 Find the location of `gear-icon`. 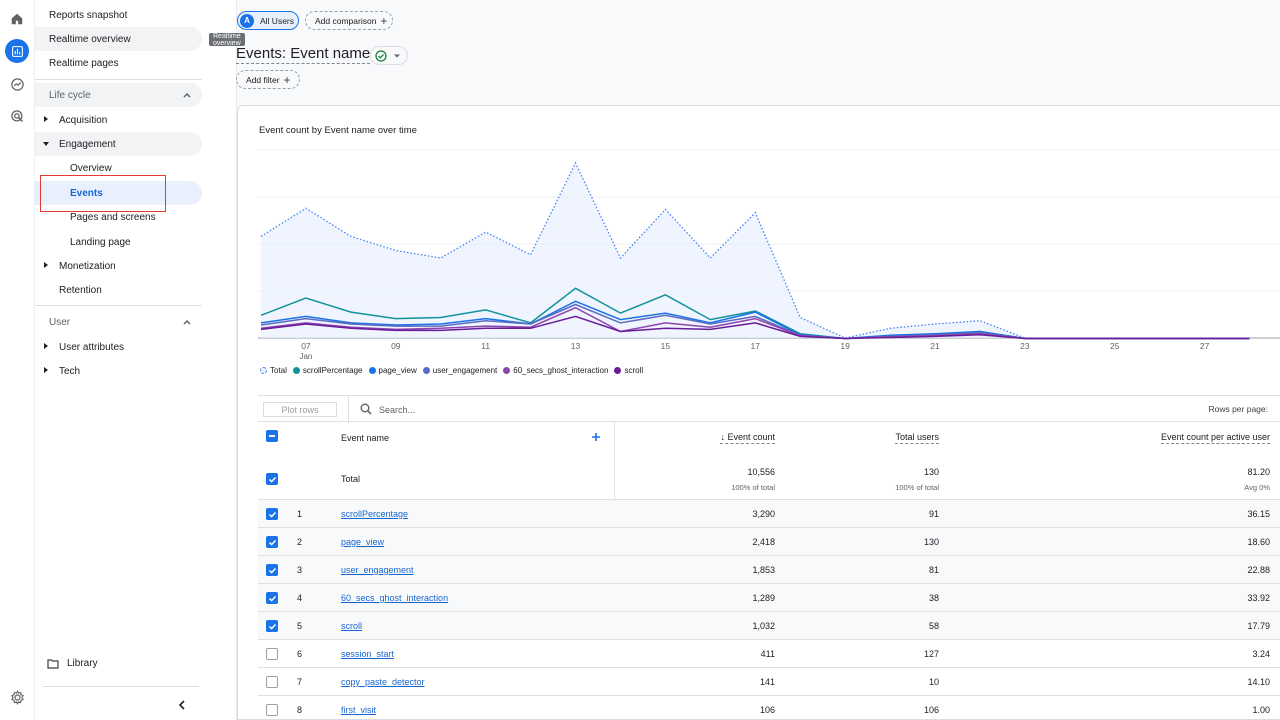

gear-icon is located at coordinates (17, 697).